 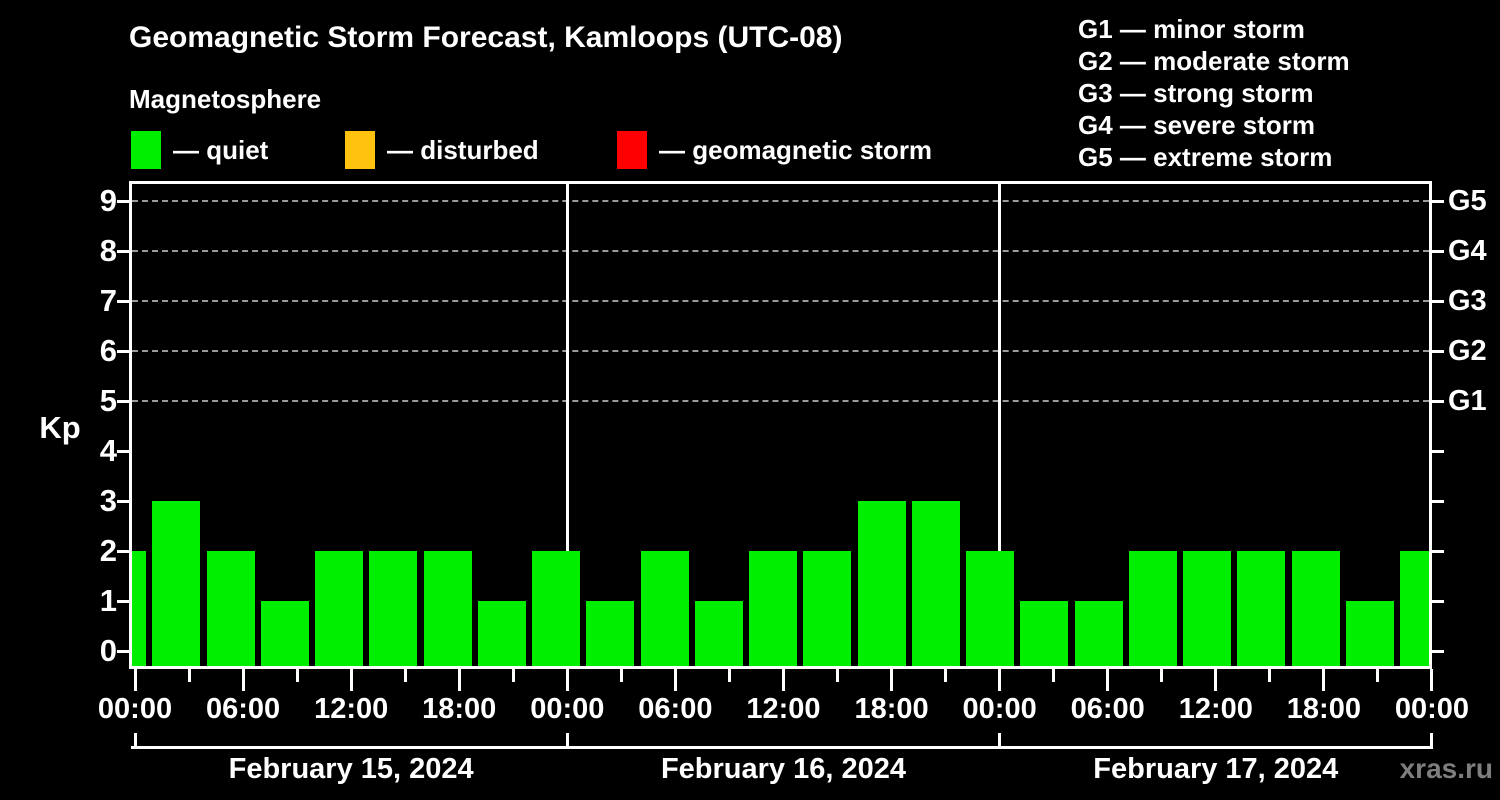 I want to click on legend-label: — disturbed, so click(x=463, y=149).